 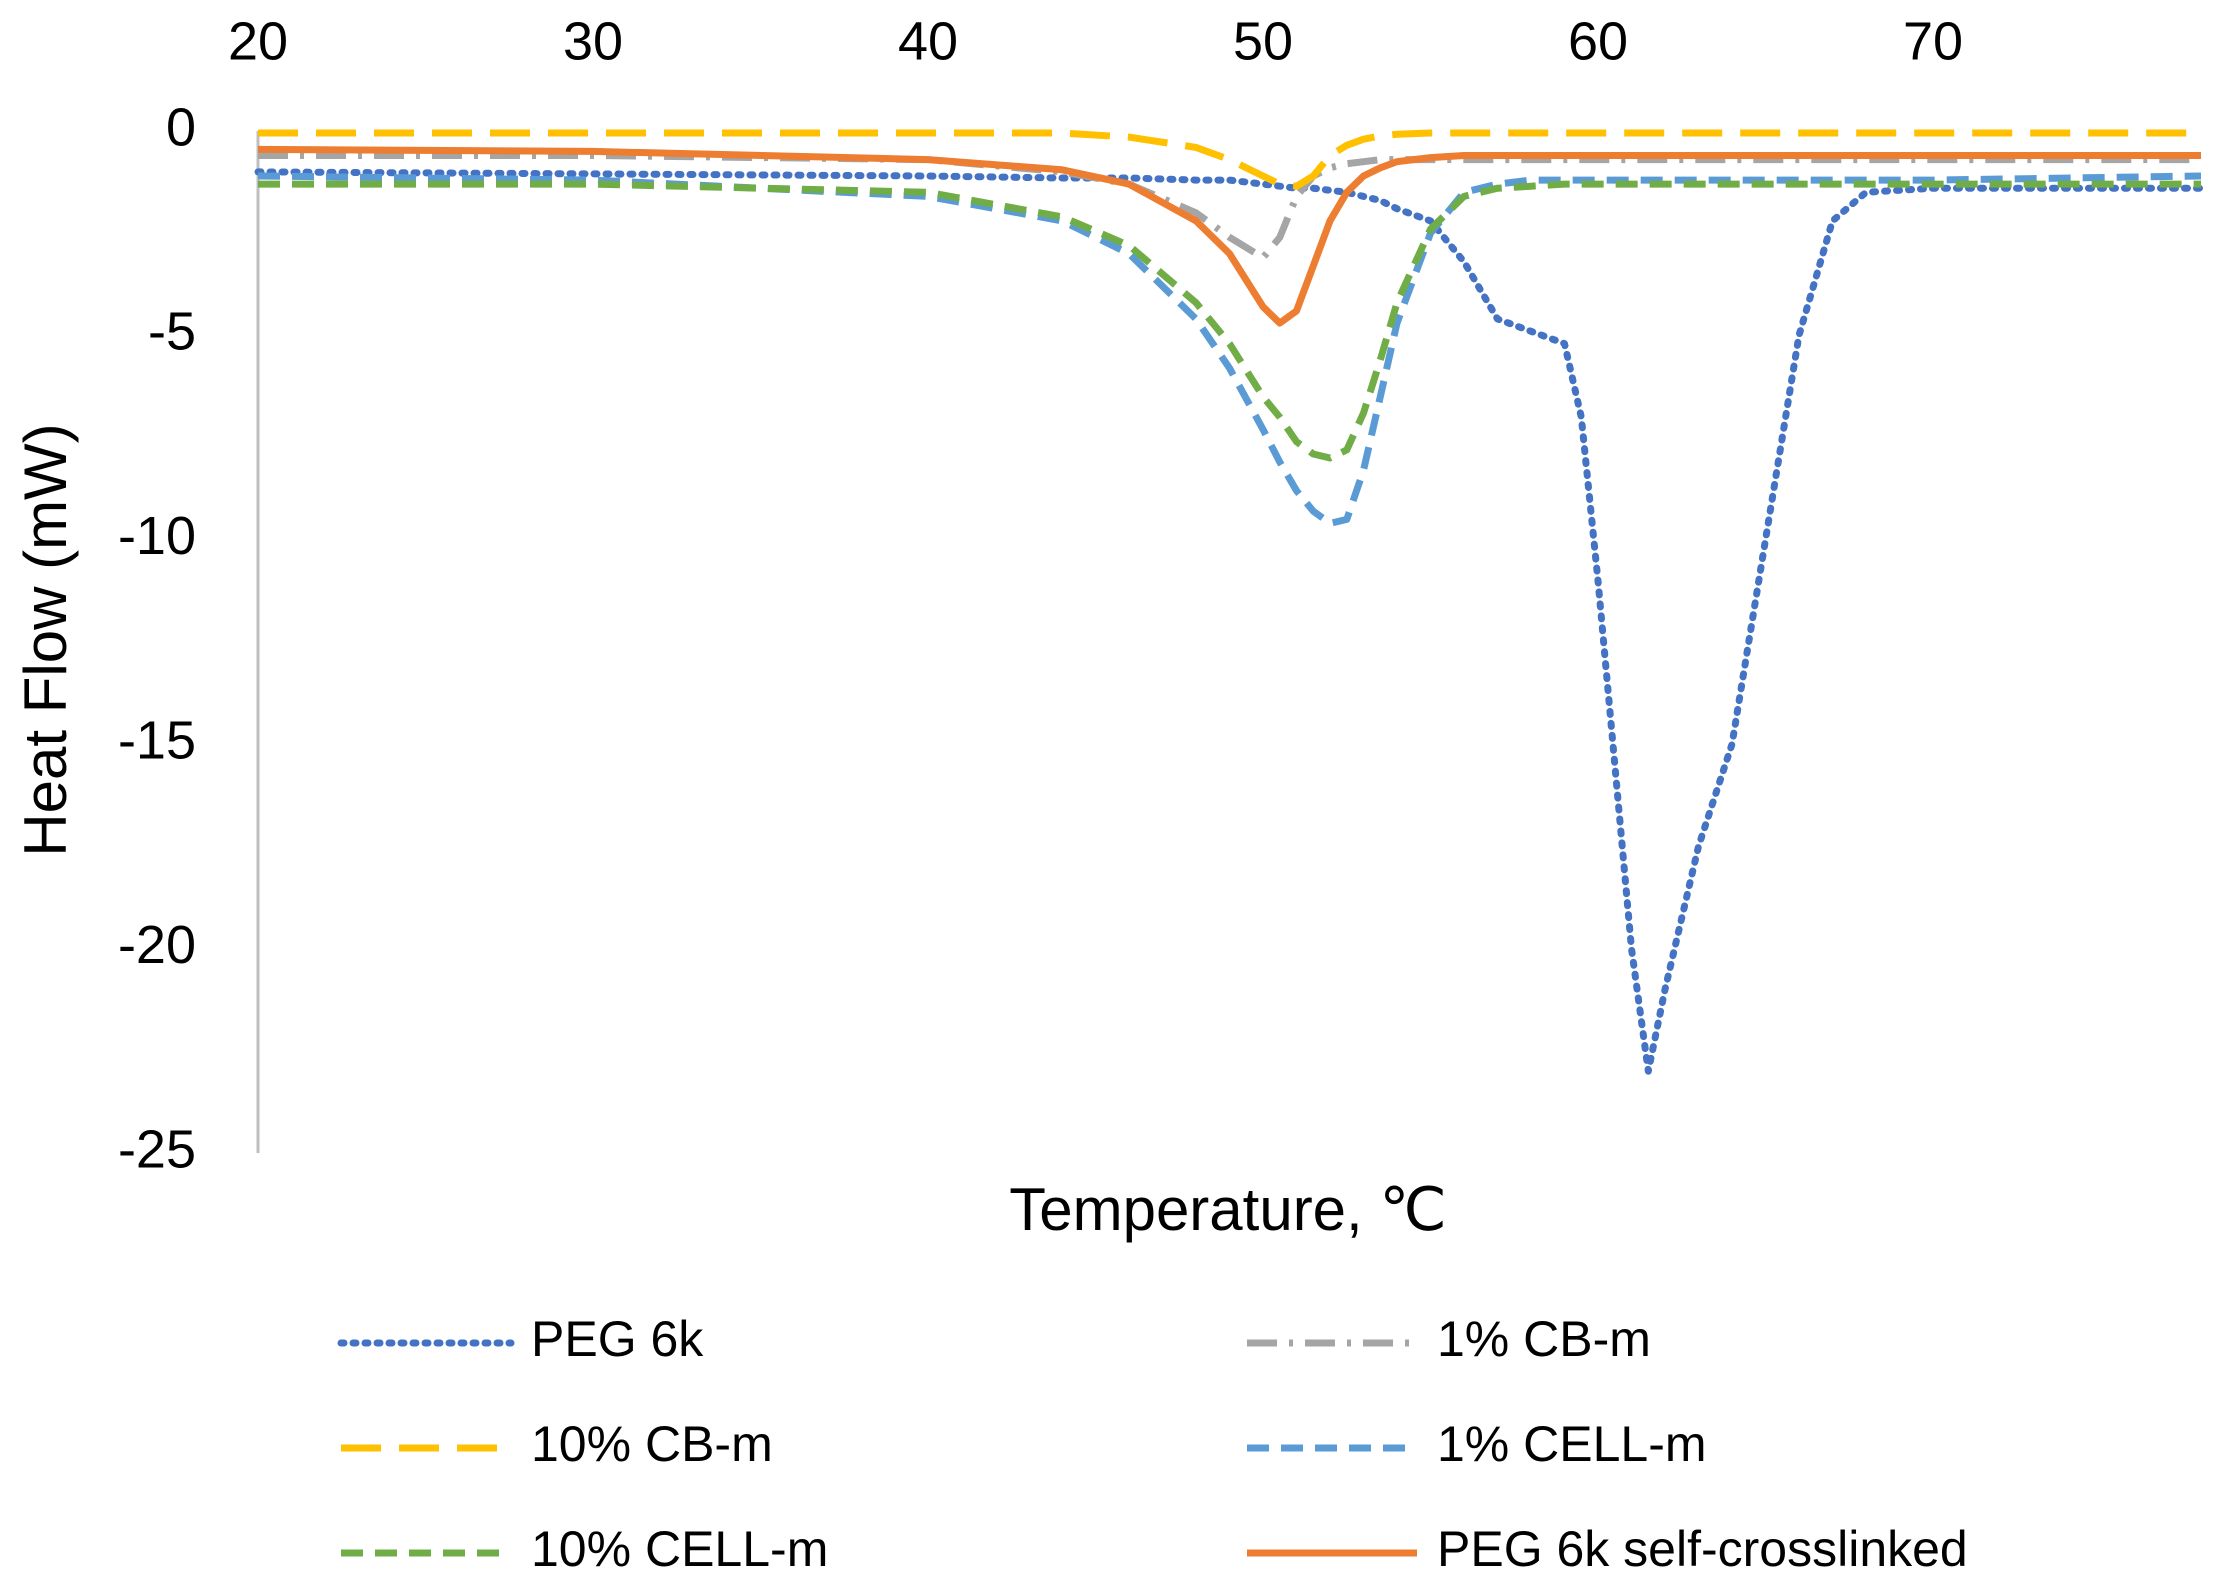 I want to click on x-tick-label: 50, so click(x=1263, y=41).